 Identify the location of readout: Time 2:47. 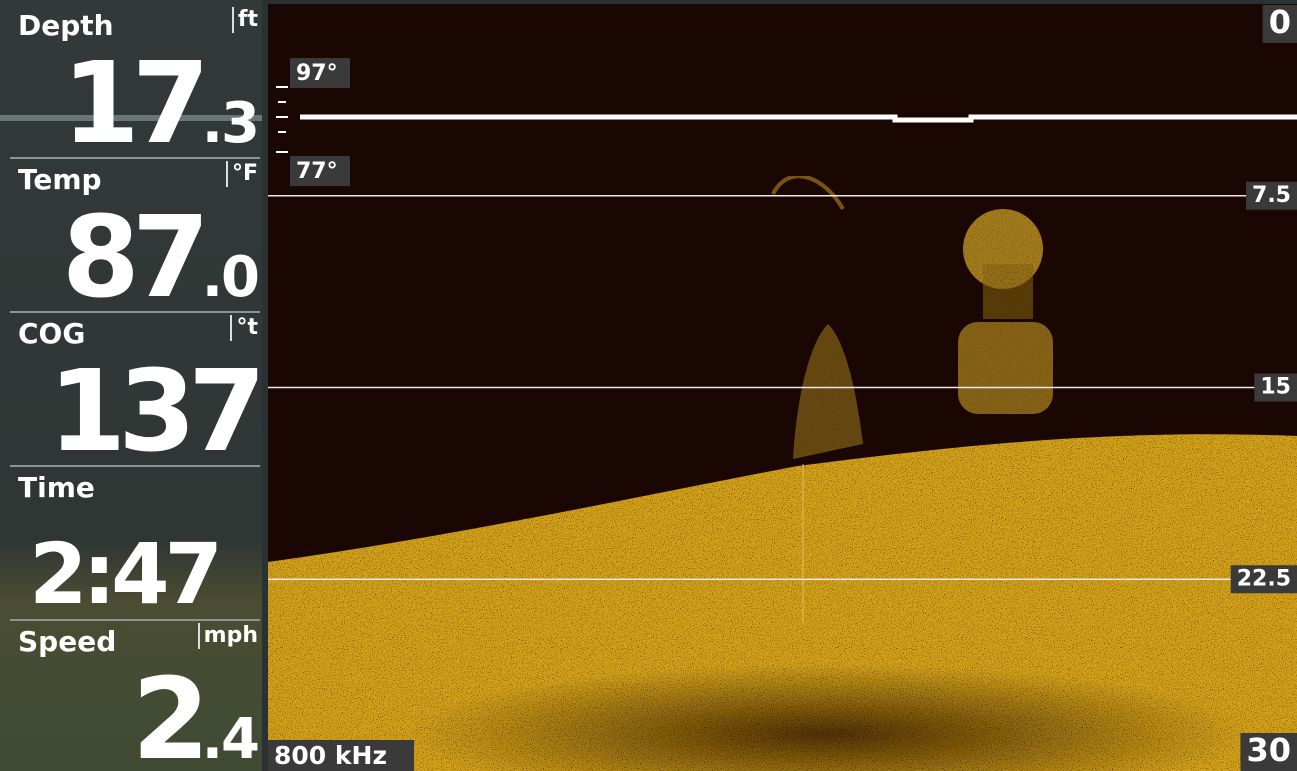
(135, 544).